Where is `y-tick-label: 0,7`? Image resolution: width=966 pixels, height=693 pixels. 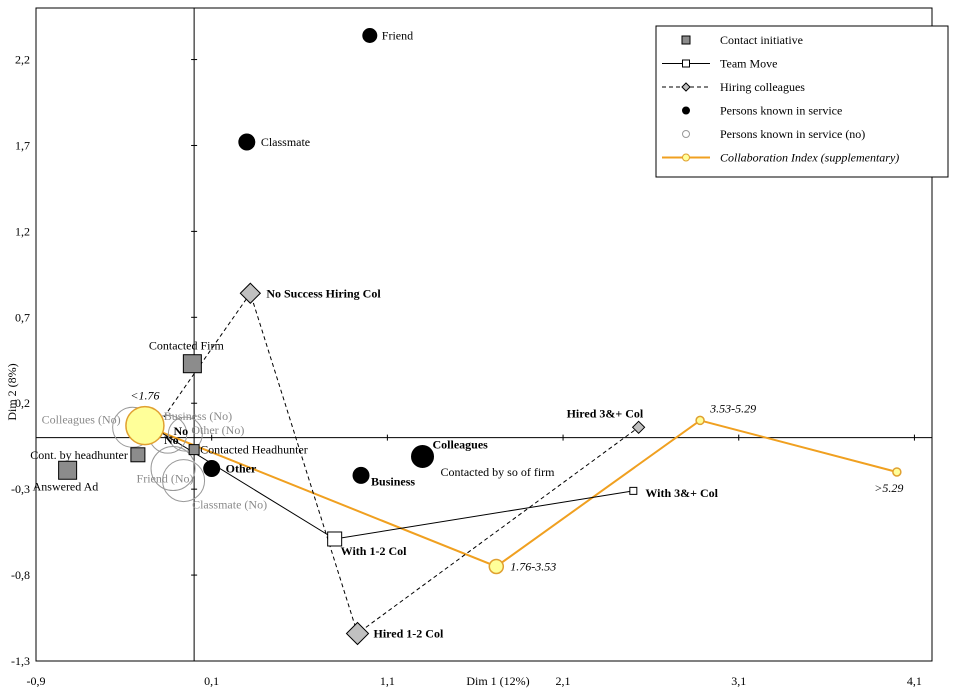 y-tick-label: 0,7 is located at coordinates (22, 317).